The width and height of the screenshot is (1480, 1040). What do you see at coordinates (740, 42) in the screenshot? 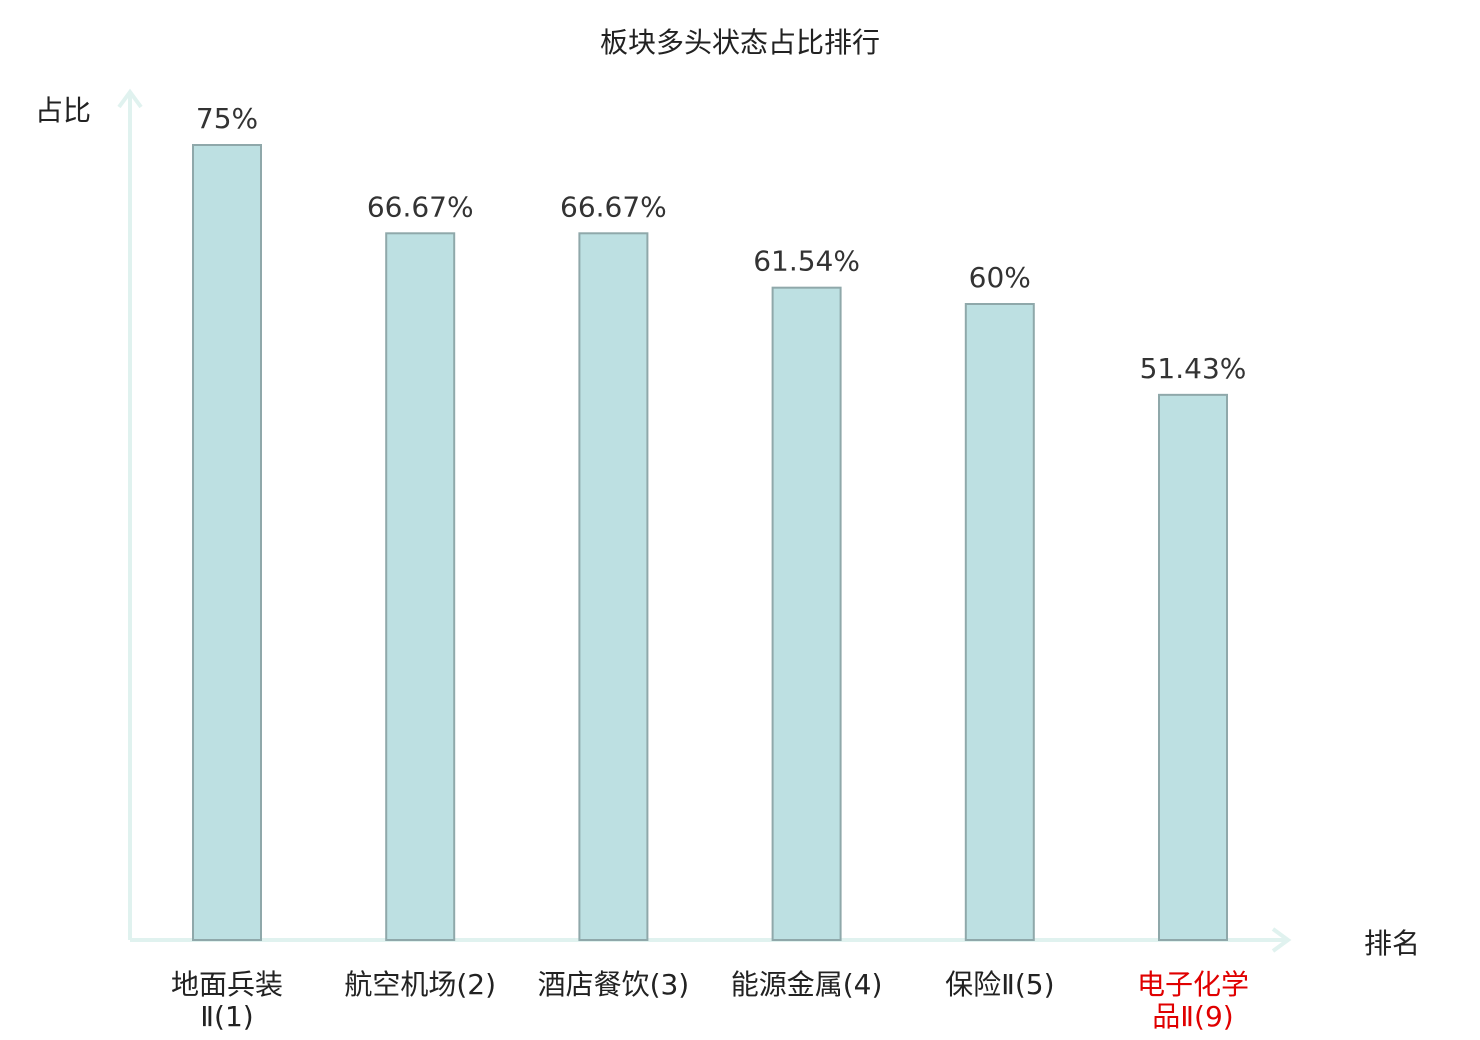
I see `chart-title: 板块多头状态占比排行` at bounding box center [740, 42].